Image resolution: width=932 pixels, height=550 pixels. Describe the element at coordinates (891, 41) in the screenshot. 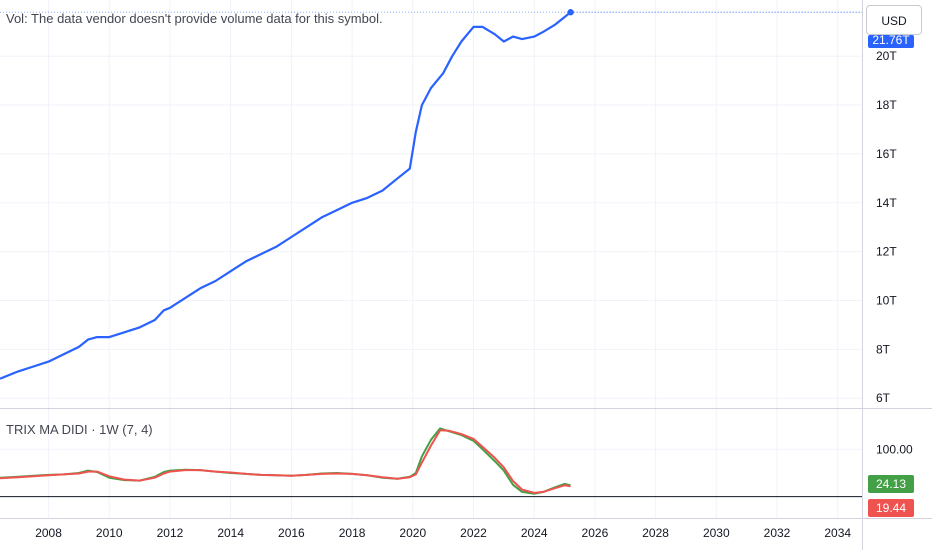

I see `last-price-tag: 21.76T` at that location.